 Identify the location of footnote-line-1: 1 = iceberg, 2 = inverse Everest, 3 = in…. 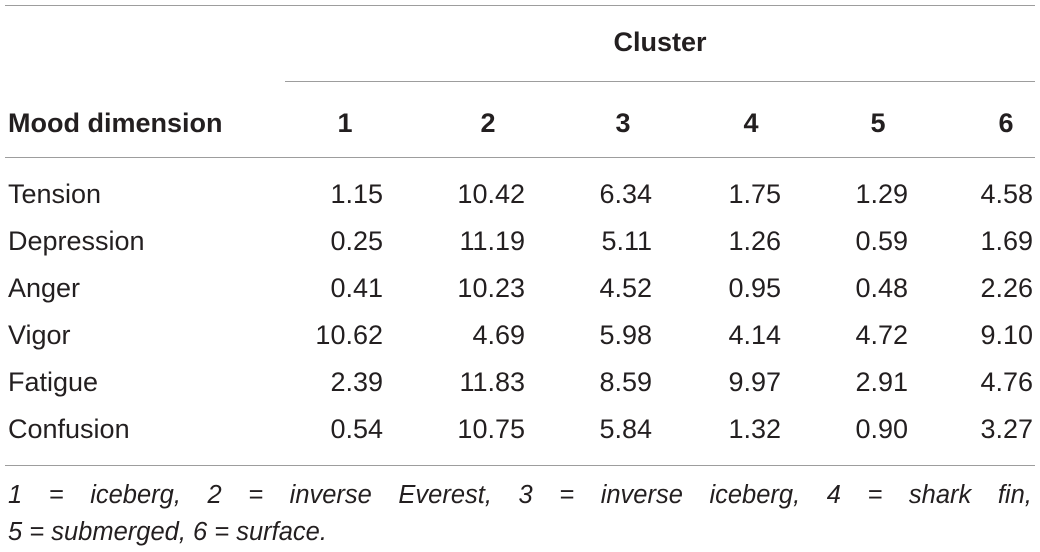
(520, 495).